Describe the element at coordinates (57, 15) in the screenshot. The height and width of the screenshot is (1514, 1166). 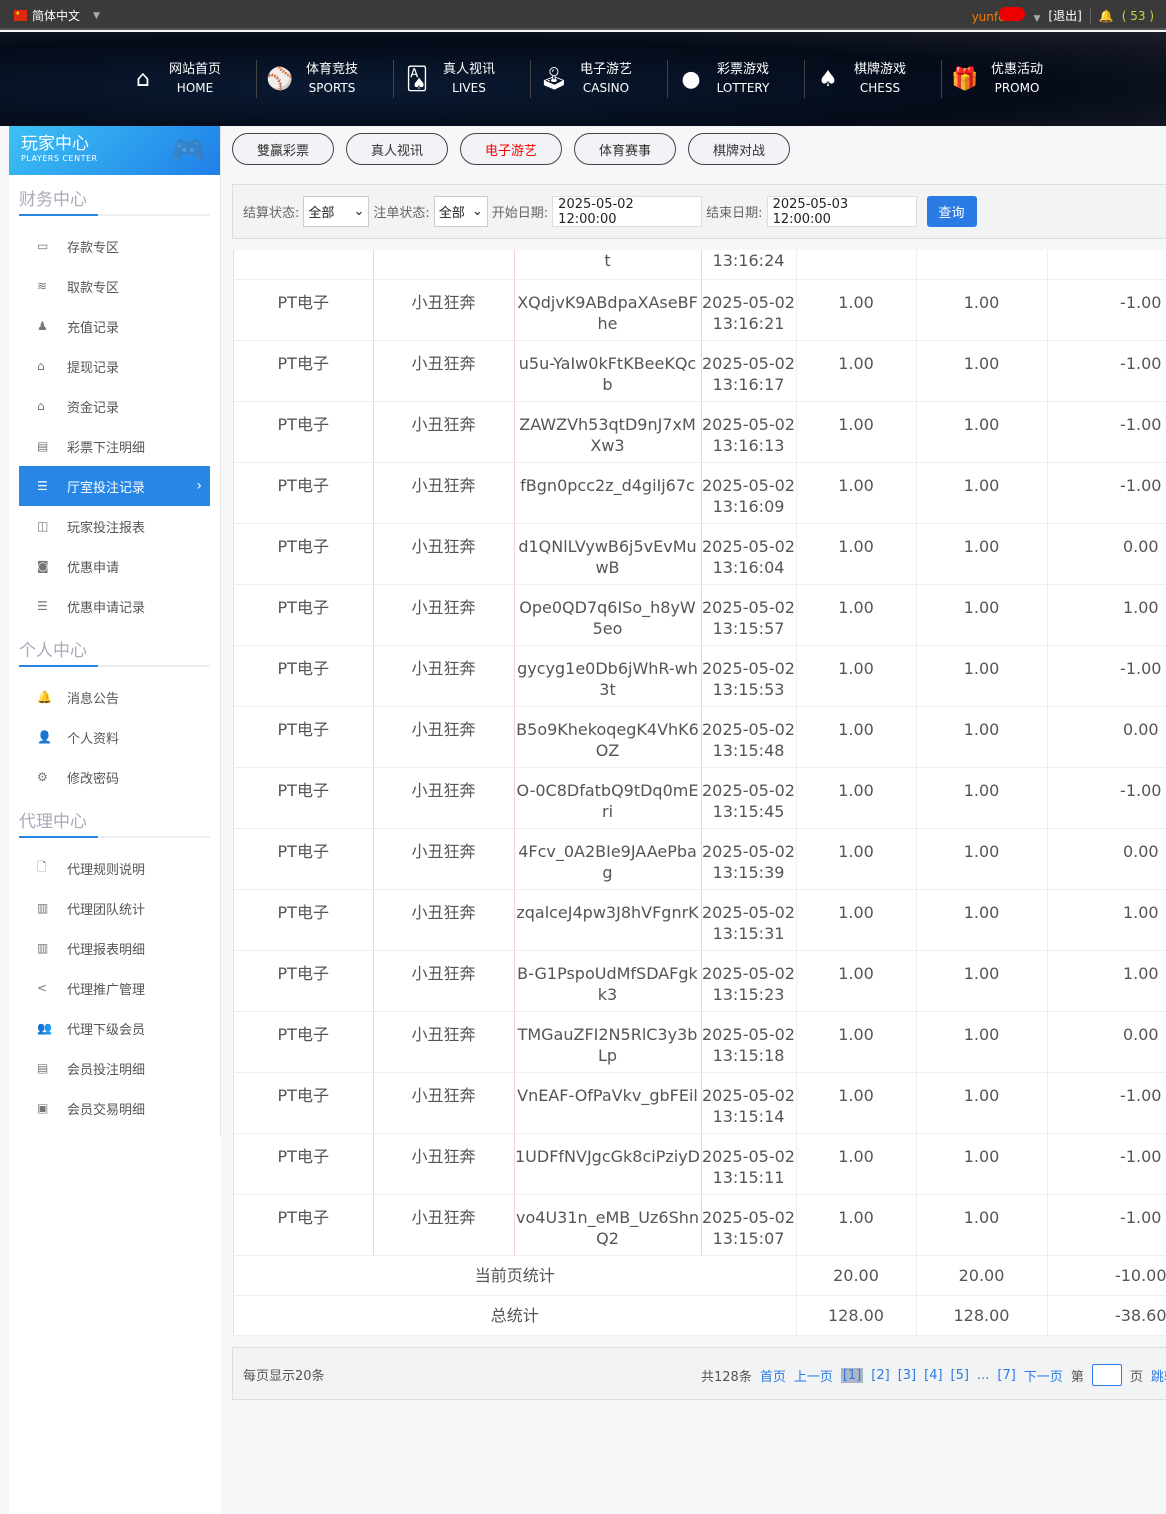
I see `language-selector: 简体中文 ▼` at that location.